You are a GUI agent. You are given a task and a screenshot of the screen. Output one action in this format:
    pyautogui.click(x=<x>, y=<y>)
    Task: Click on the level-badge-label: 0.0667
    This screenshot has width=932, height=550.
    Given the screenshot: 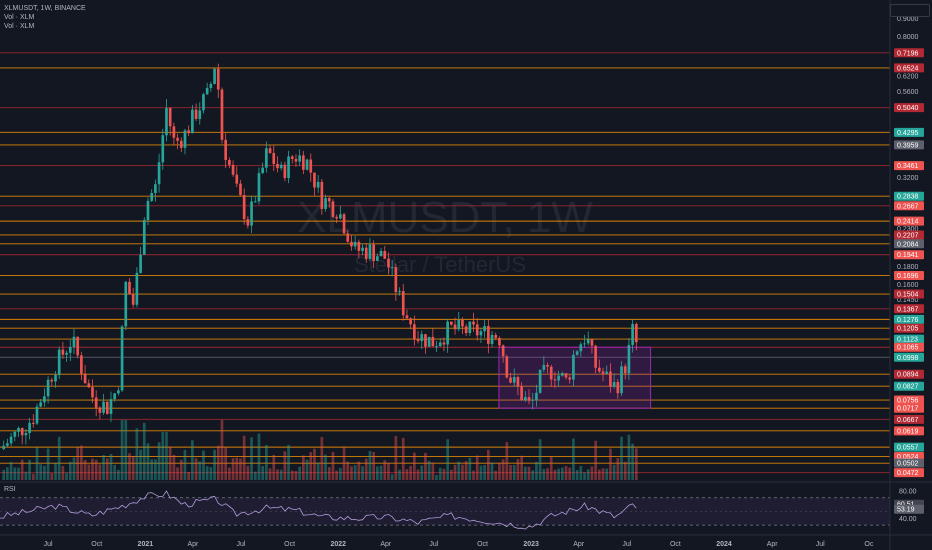 What is the action you would take?
    pyautogui.click(x=908, y=420)
    